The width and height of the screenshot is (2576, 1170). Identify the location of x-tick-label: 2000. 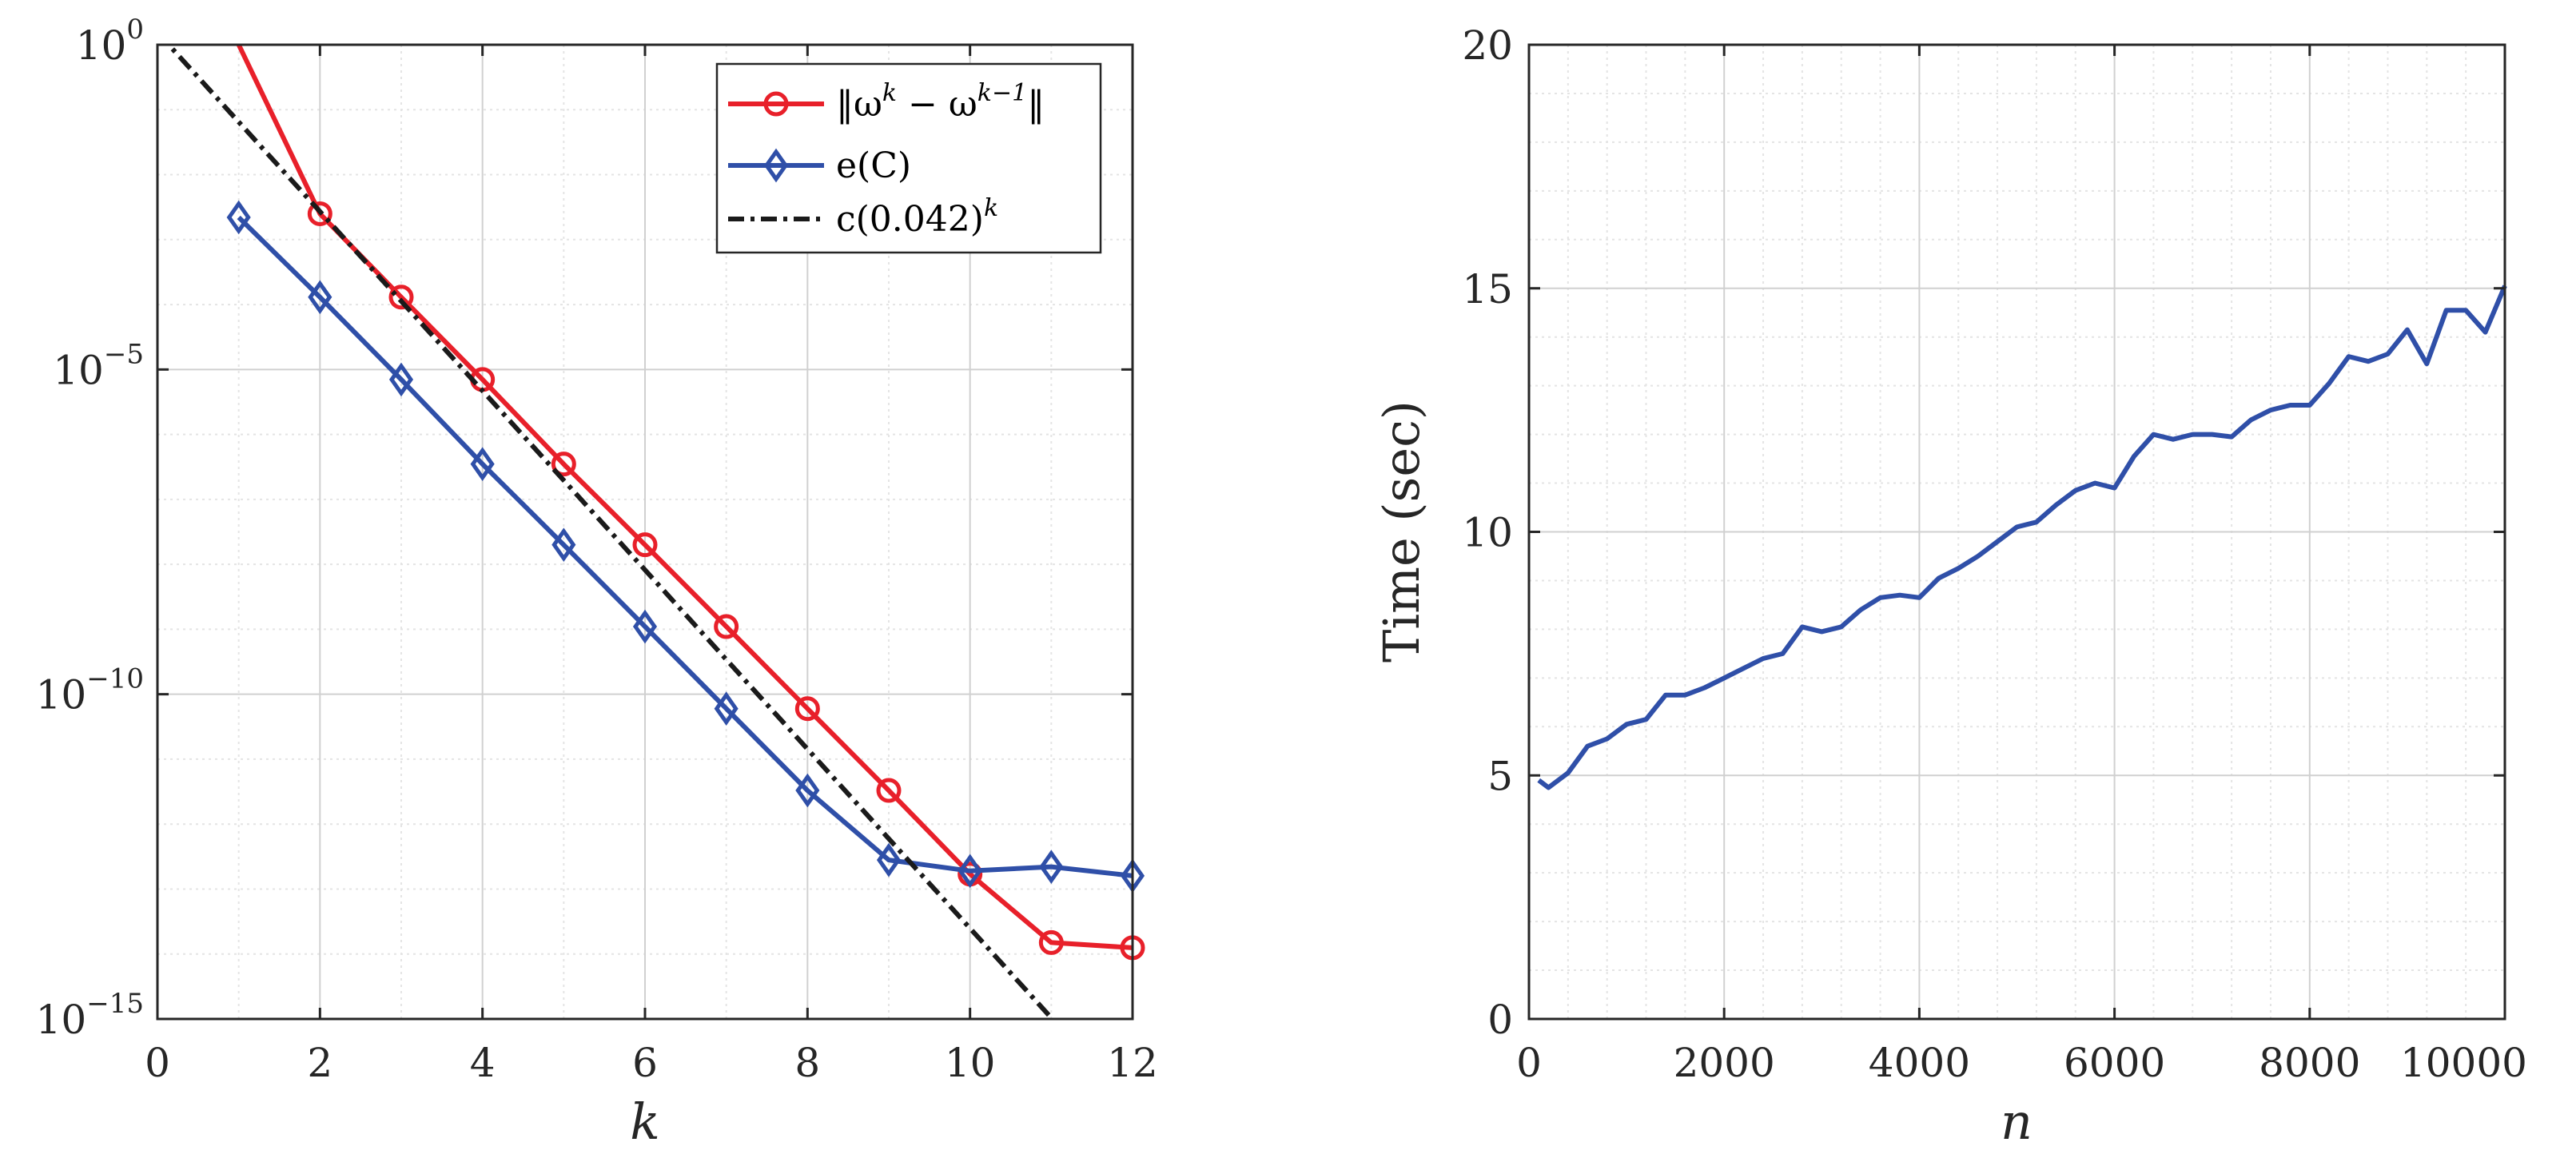
(1724, 1063).